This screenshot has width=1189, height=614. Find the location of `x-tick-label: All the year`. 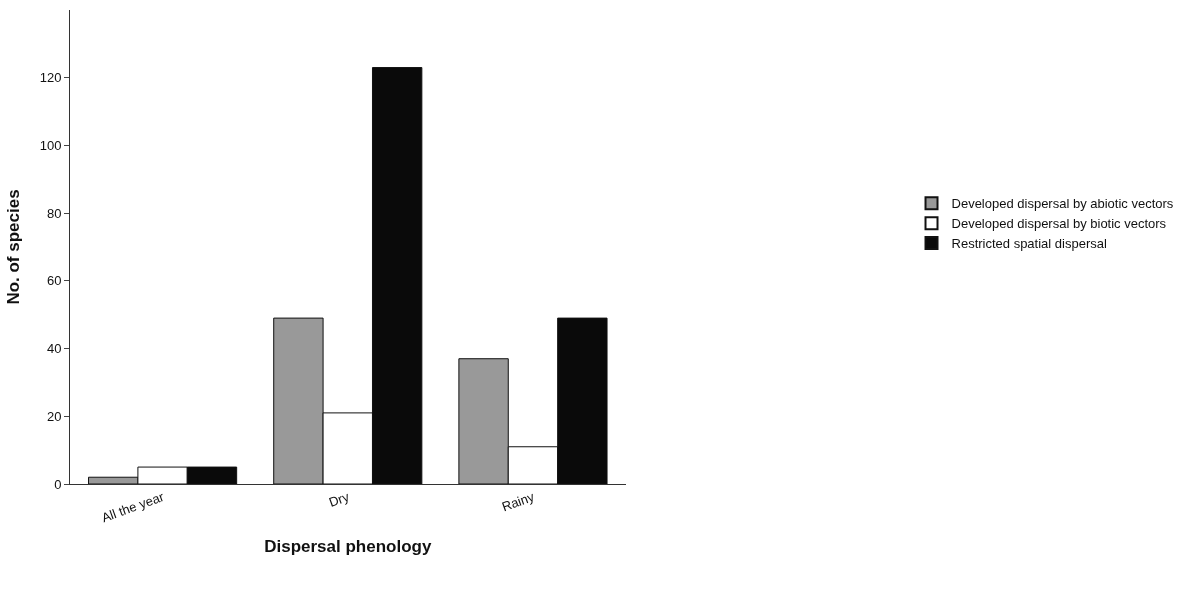

x-tick-label: All the year is located at coordinates (133, 507).